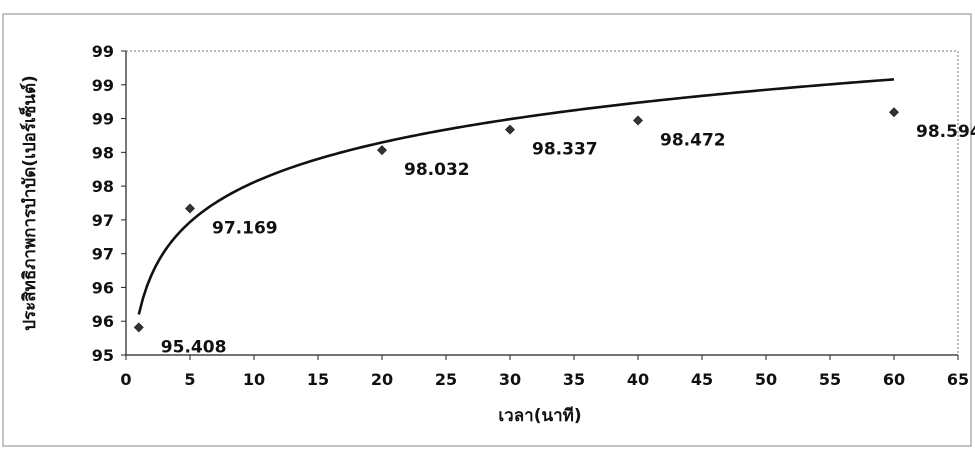 This screenshot has width=975, height=452. I want to click on y-tick-label: 95, so click(103, 355).